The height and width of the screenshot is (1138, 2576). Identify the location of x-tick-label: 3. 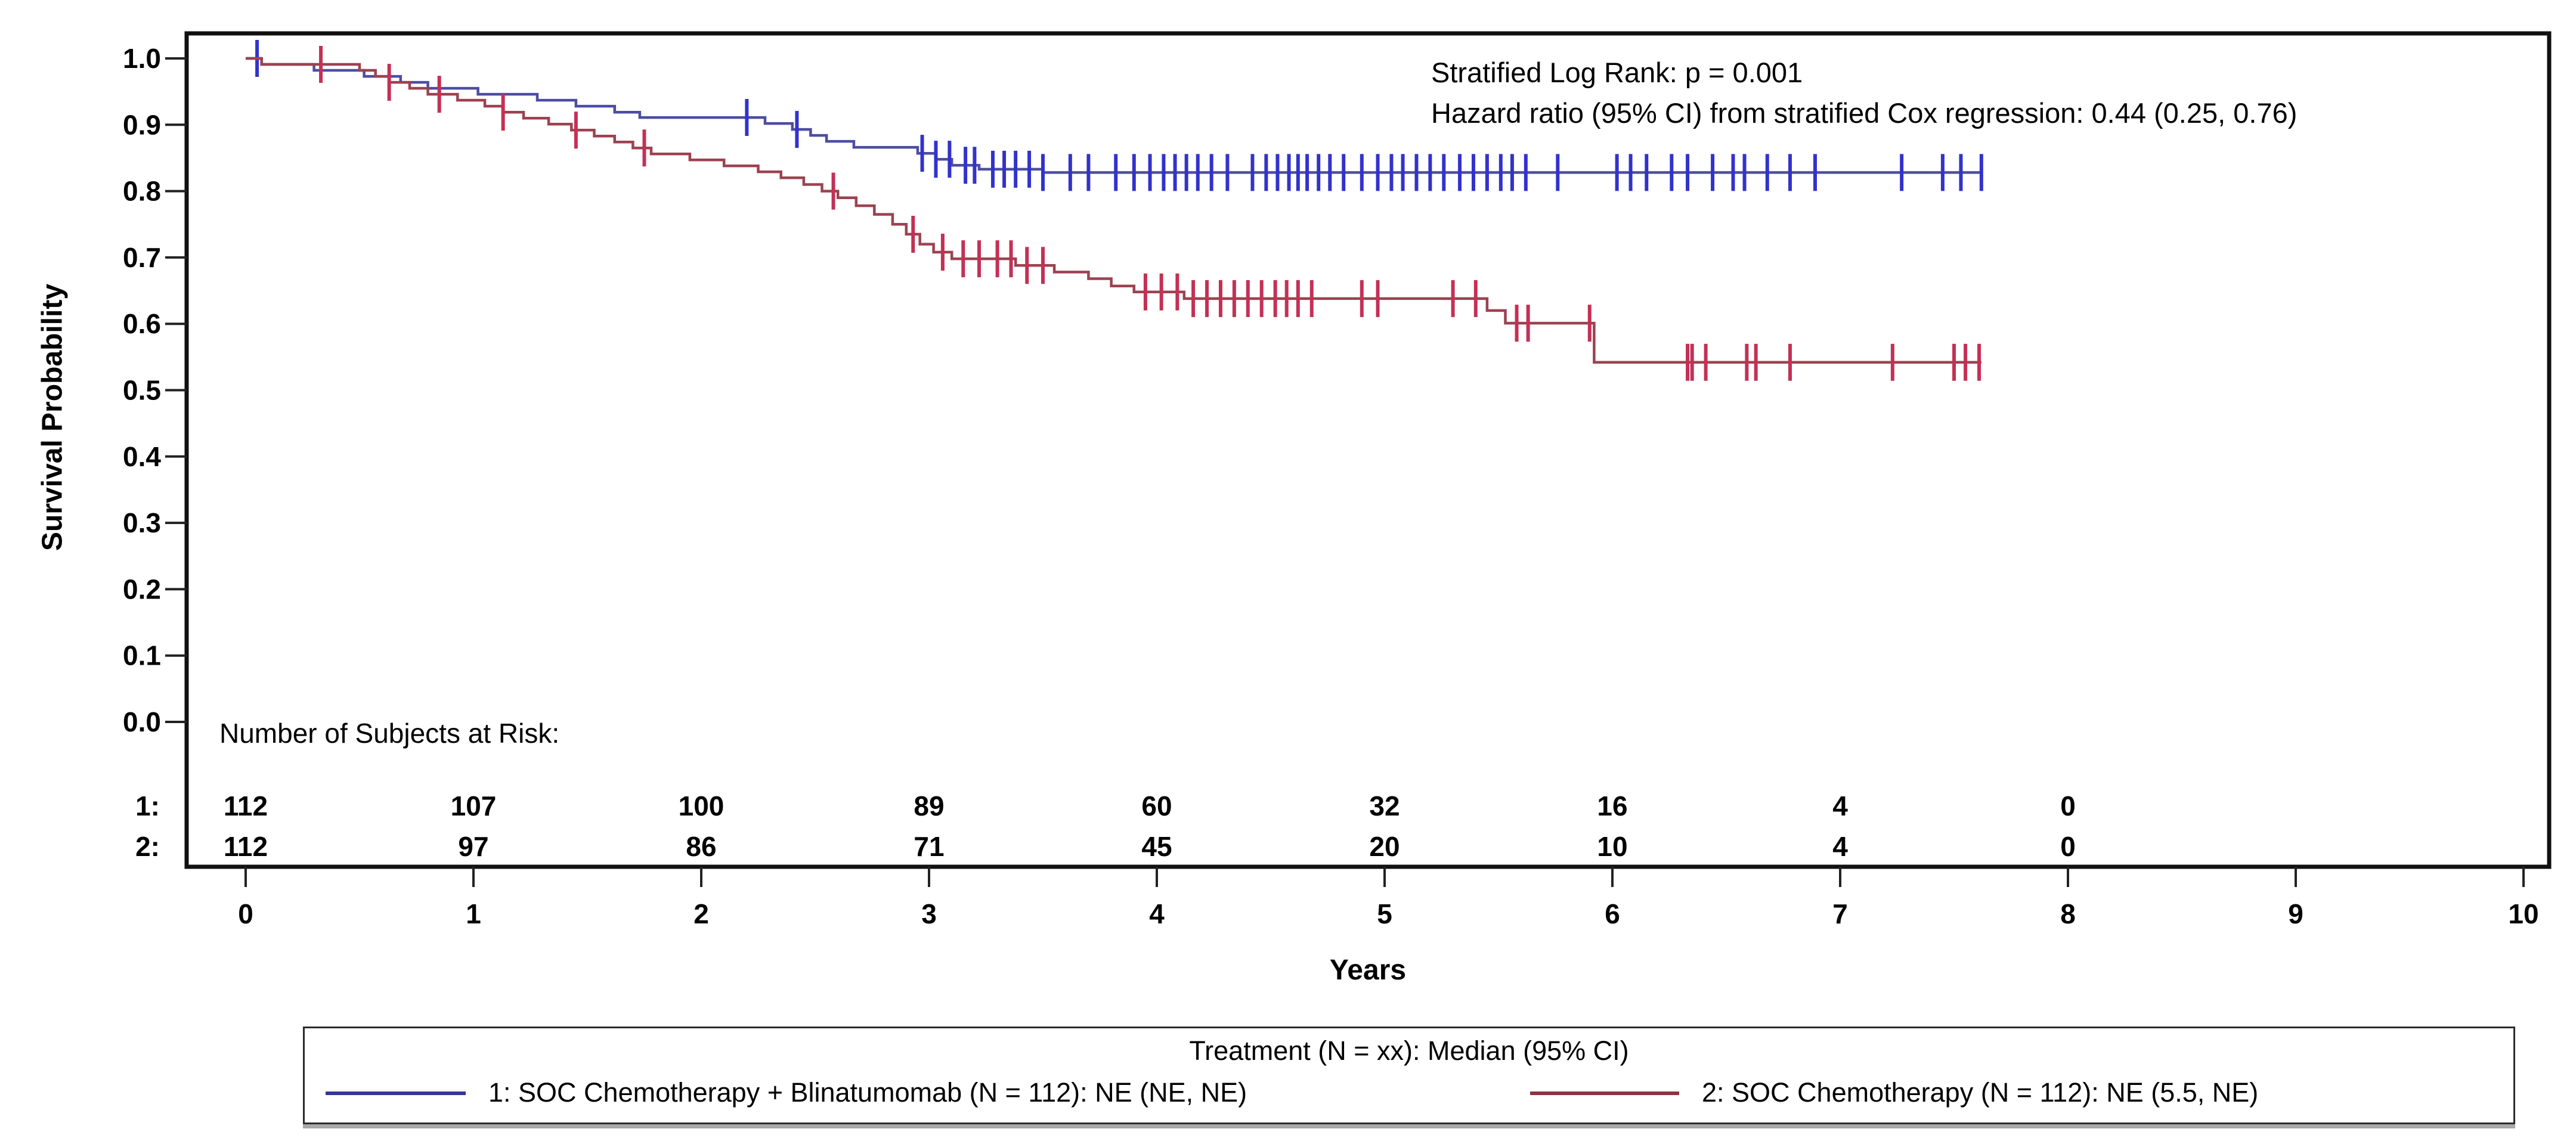
(929, 913).